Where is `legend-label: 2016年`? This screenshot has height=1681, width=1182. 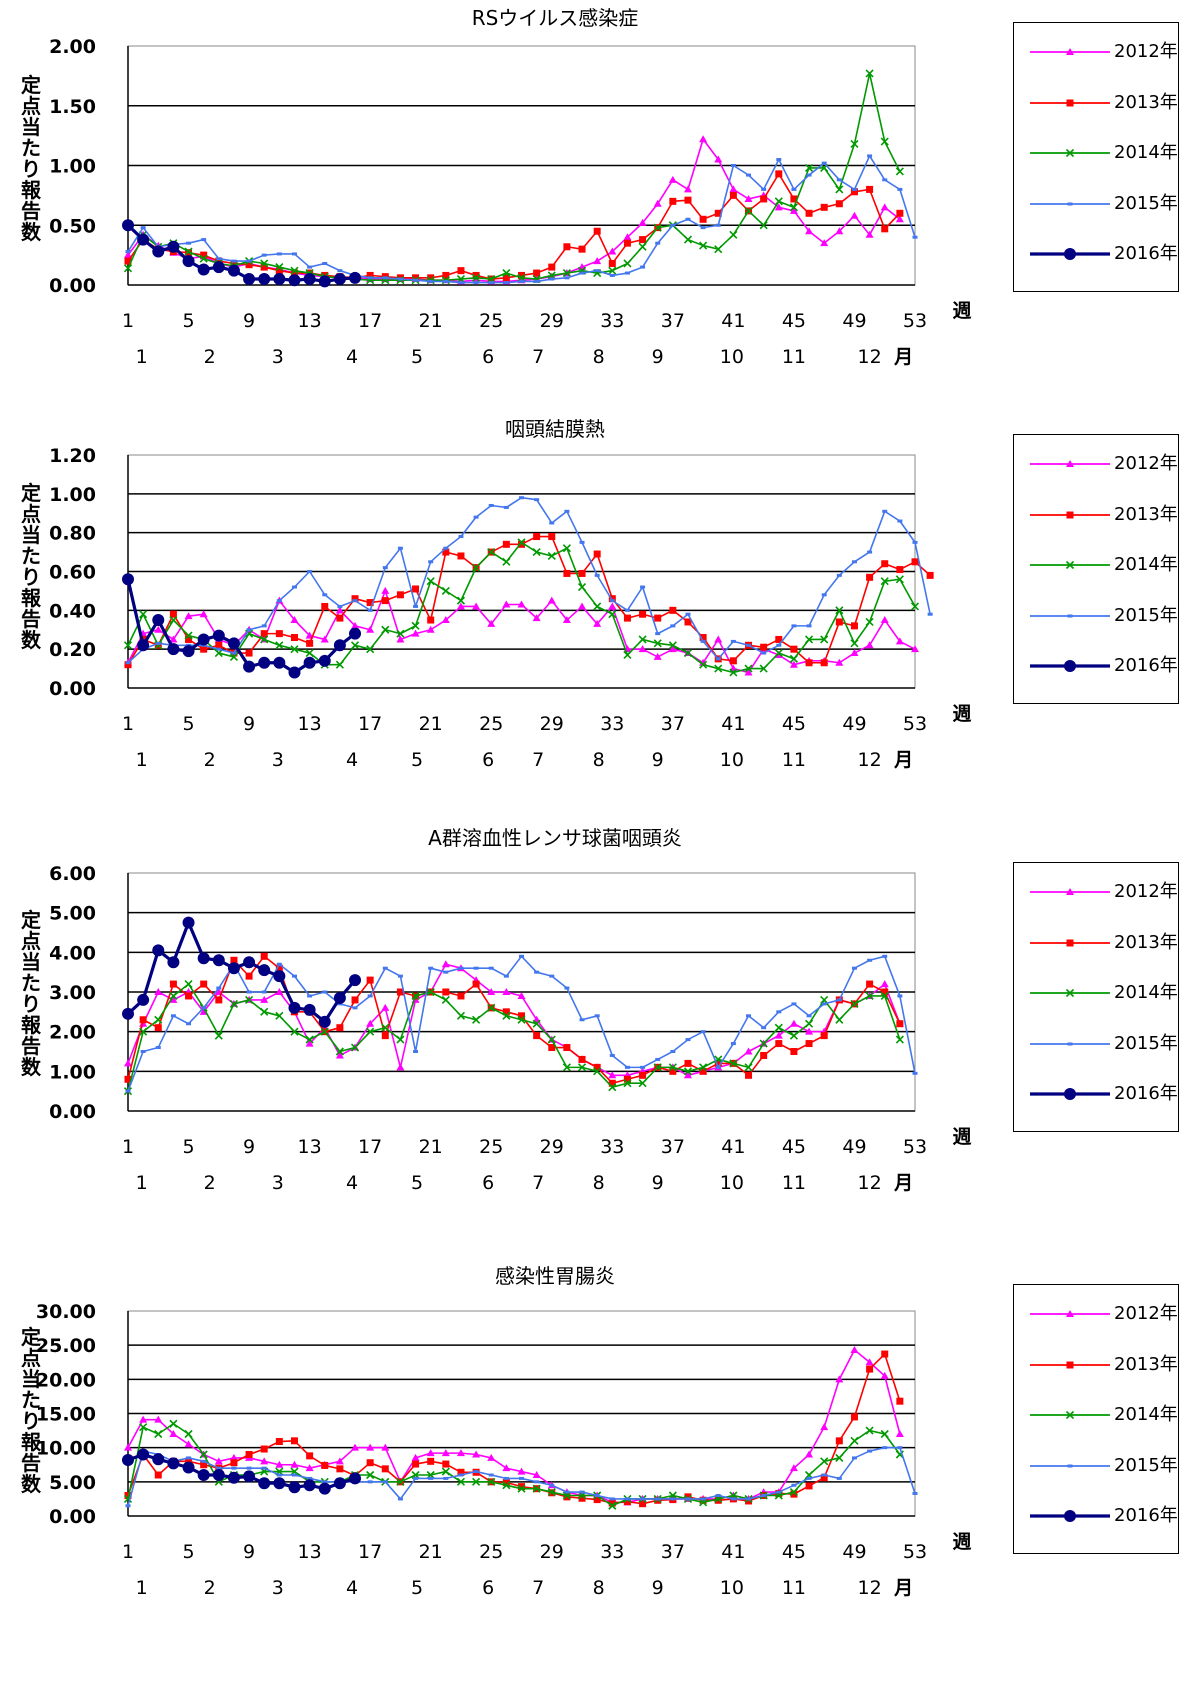 legend-label: 2016年 is located at coordinates (1146, 253).